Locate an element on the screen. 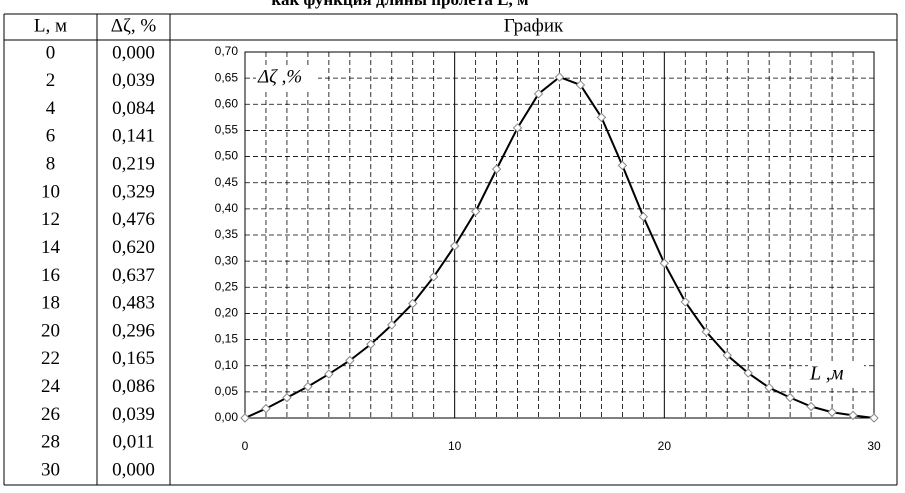 The width and height of the screenshot is (905, 493). table-cell: 28 is located at coordinates (50, 442).